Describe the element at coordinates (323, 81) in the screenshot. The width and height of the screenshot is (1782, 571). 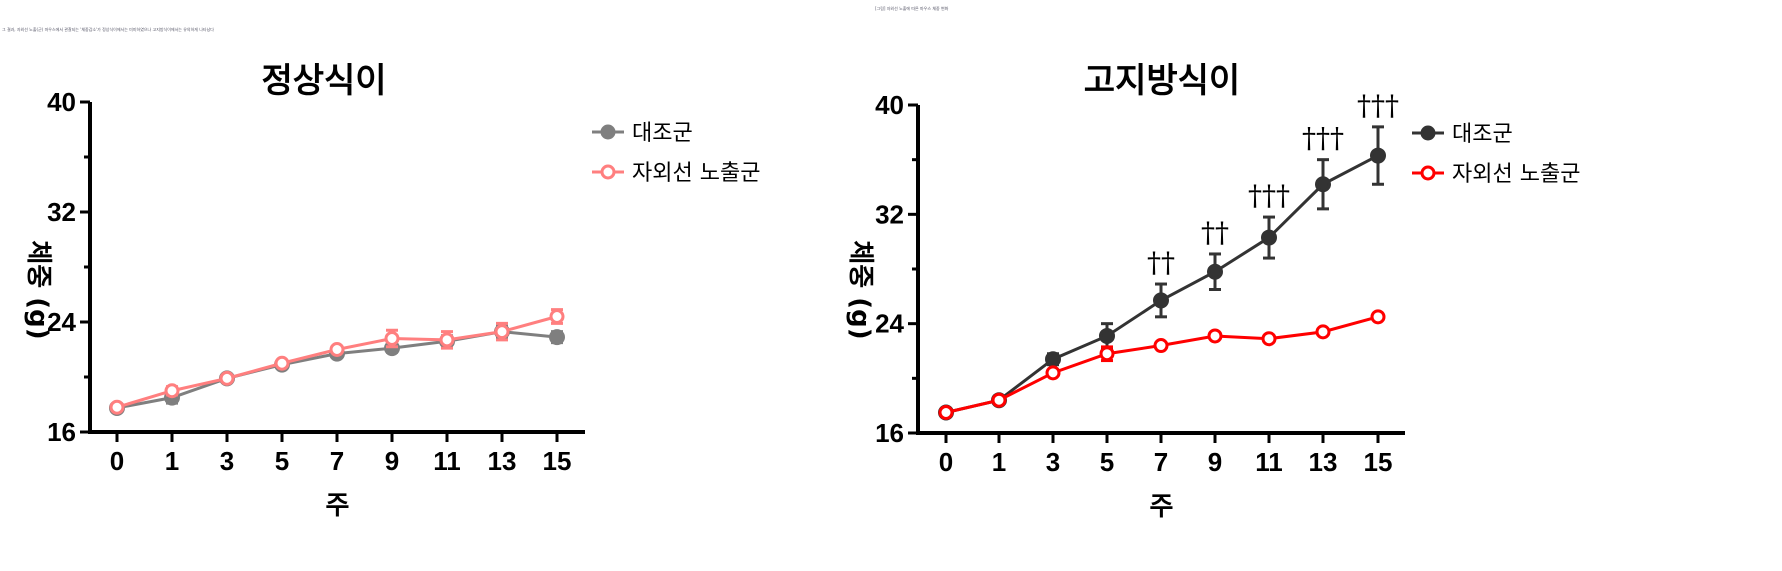
I see `chart-title: 정상식이` at that location.